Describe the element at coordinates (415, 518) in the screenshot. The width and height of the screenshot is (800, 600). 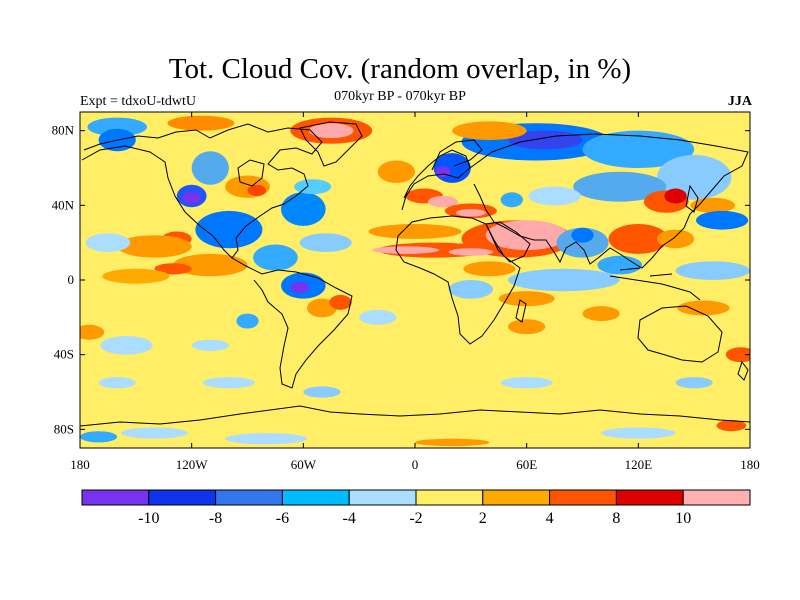
I see `colorbar-label-4: -2` at that location.